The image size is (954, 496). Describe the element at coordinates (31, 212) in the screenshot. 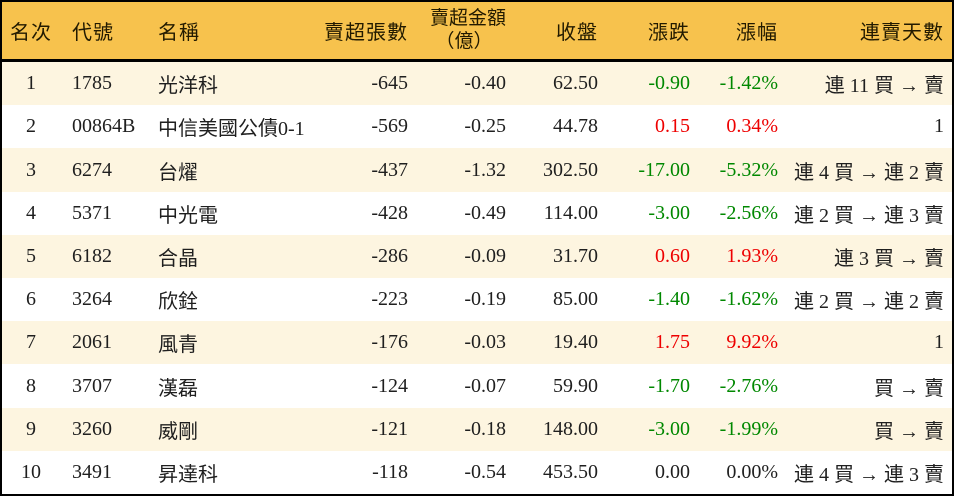

I see `cell-rank: 4` at that location.